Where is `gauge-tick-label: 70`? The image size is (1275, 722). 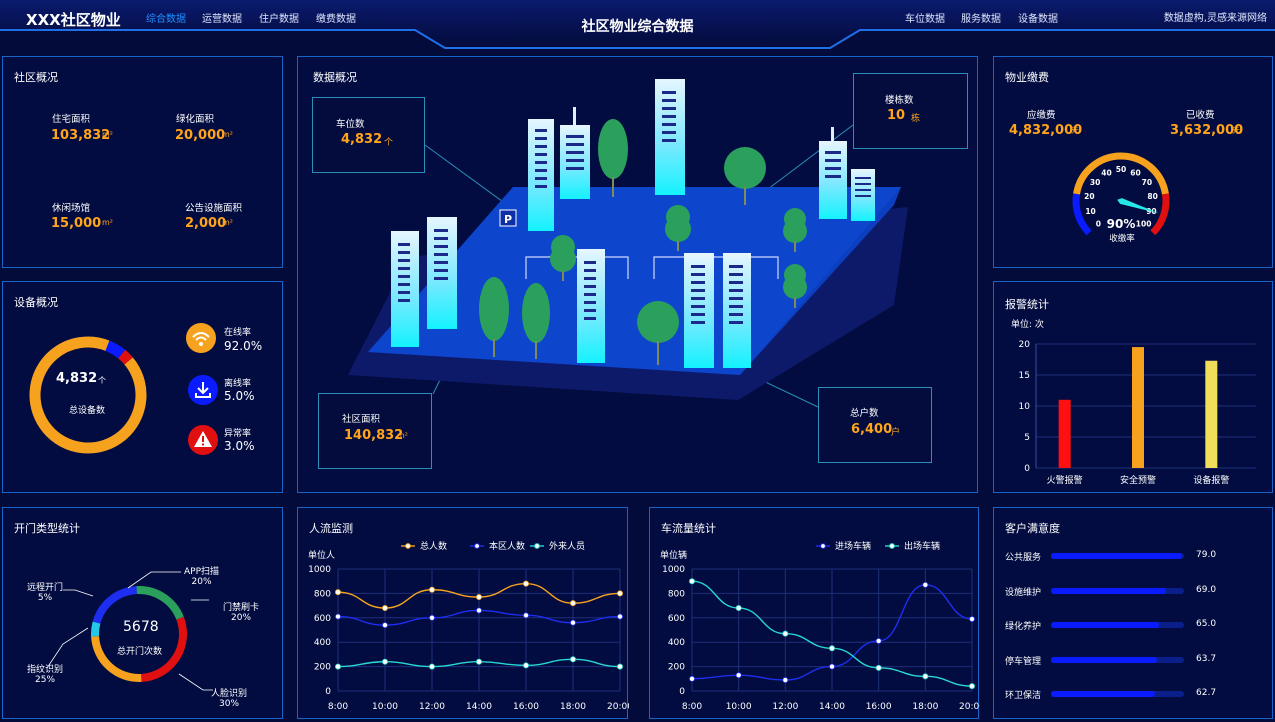
gauge-tick-label: 70 is located at coordinates (1147, 182).